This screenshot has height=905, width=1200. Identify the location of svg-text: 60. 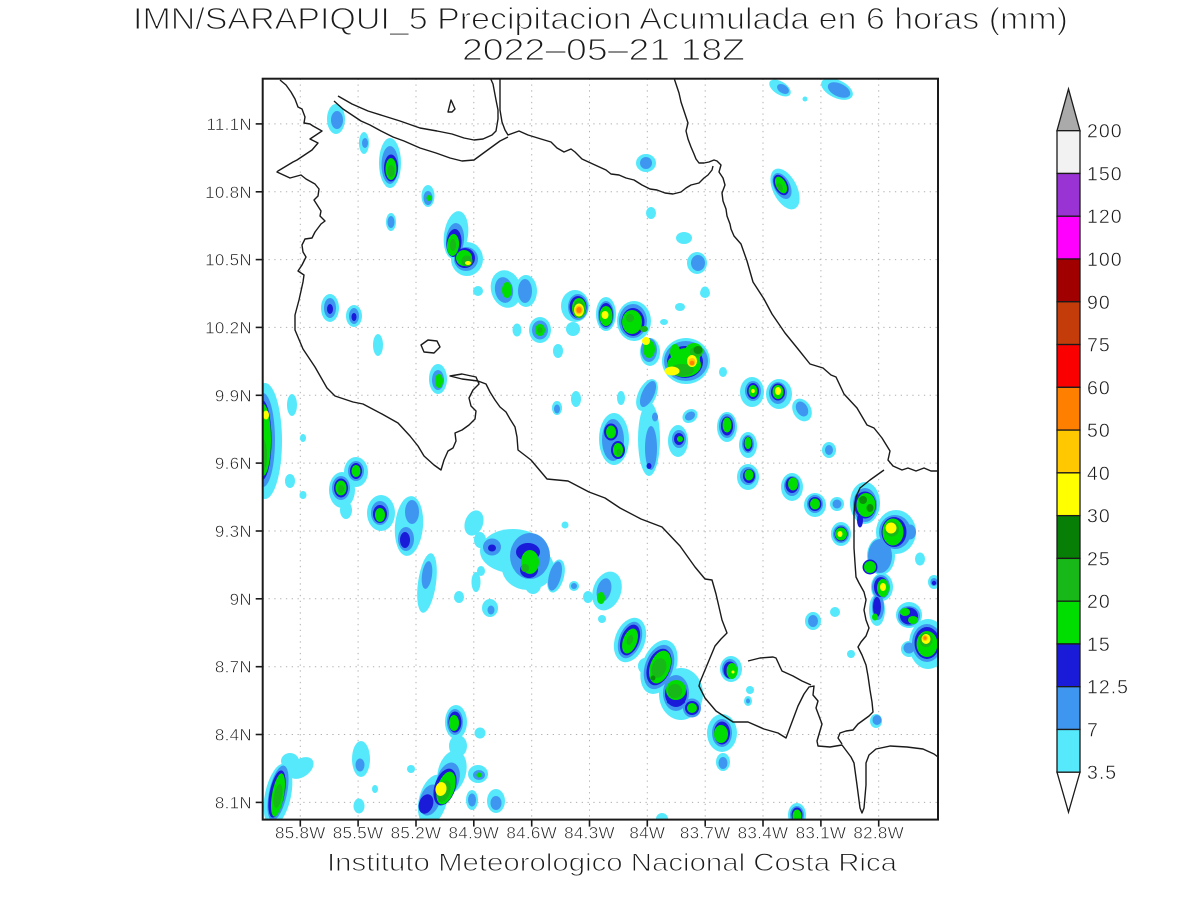
(1099, 388).